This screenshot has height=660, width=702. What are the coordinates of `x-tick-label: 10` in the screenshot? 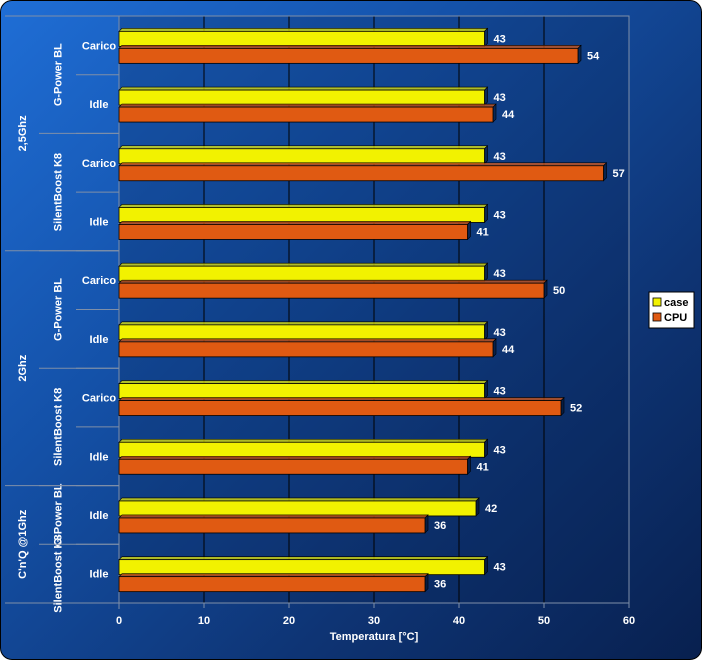 It's located at (204, 621).